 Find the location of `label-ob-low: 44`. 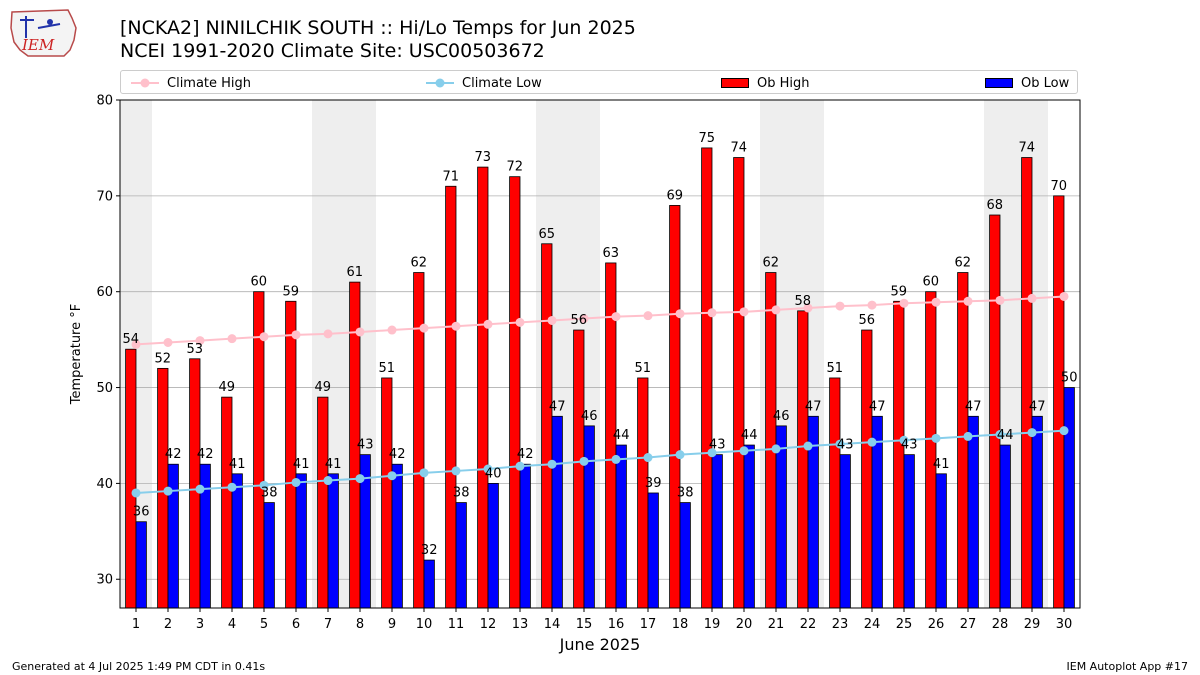

label-ob-low: 44 is located at coordinates (749, 435).